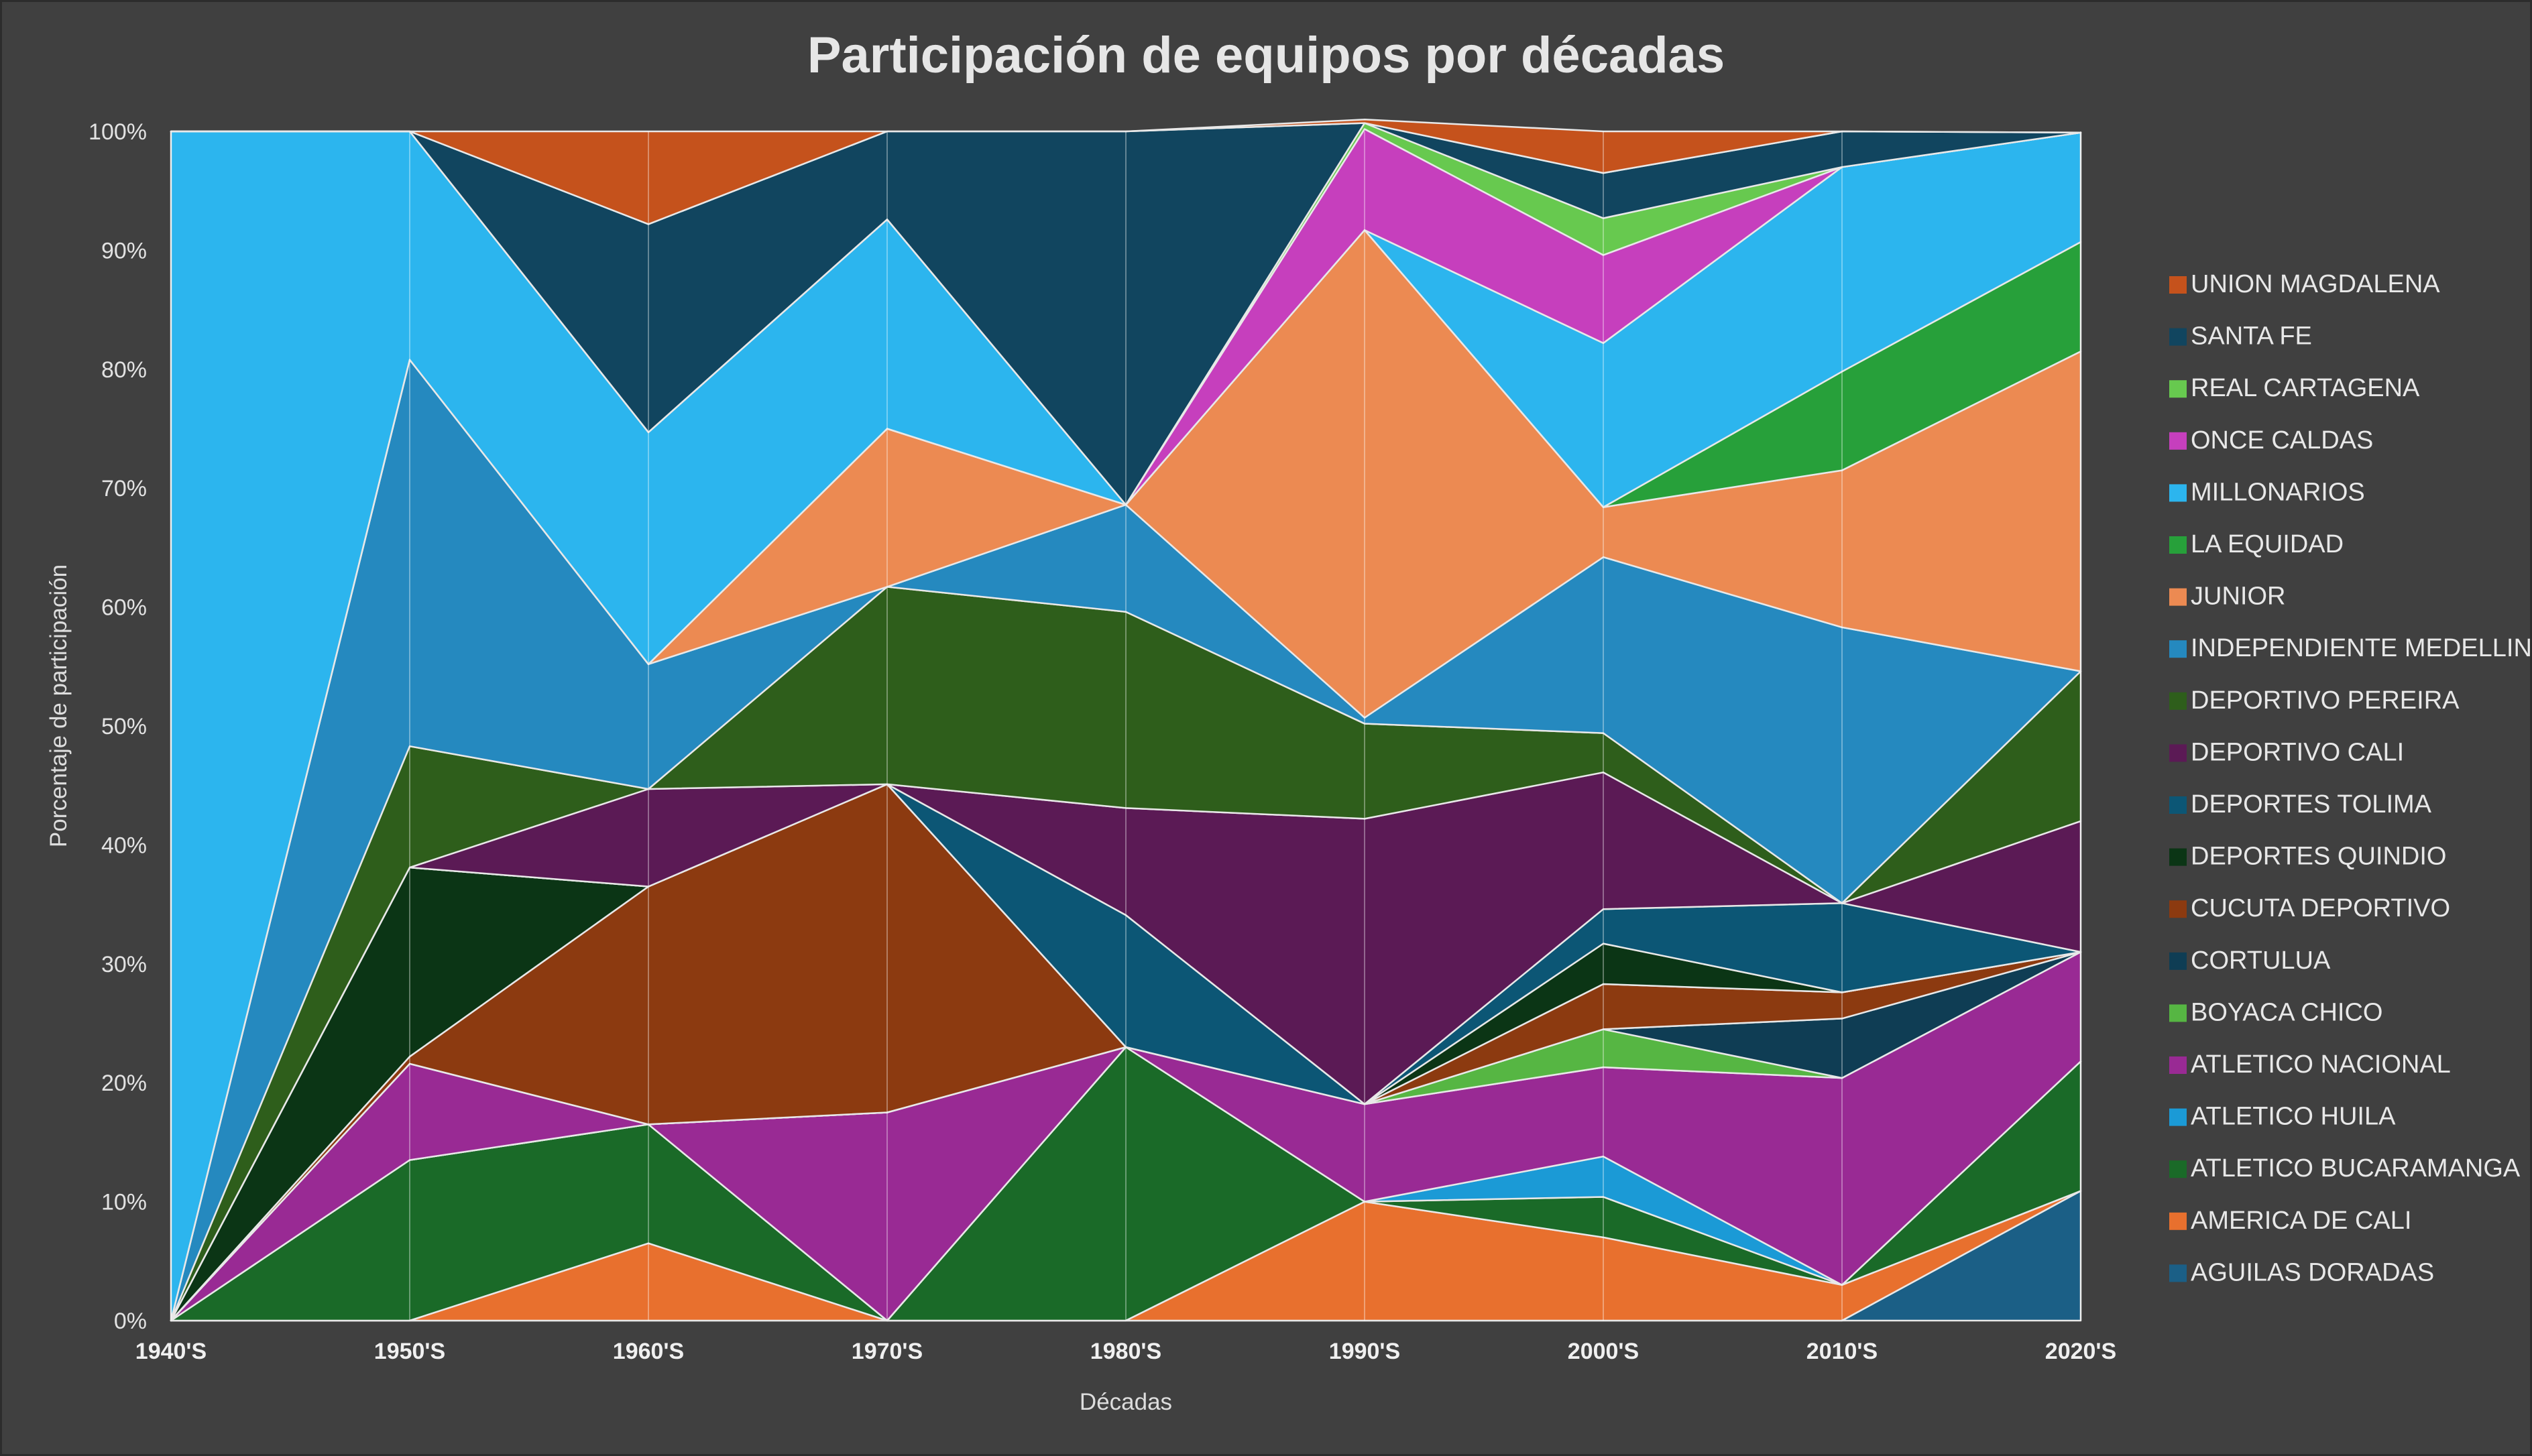 Image resolution: width=2532 pixels, height=1456 pixels. I want to click on legend-label: AMERICA DE CALI, so click(2301, 1221).